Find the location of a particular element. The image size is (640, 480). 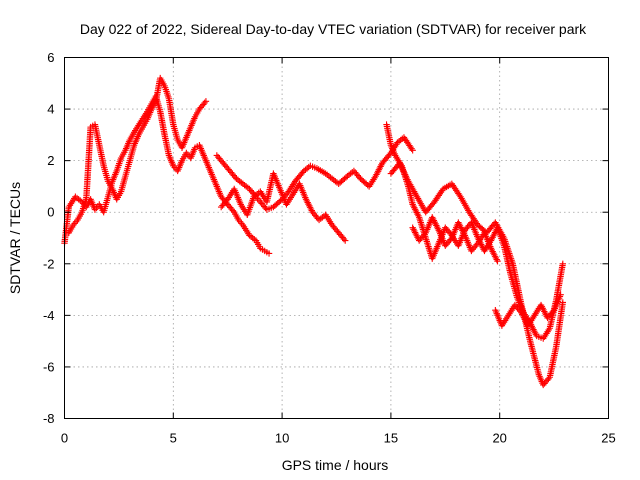

x-tick-label: 10 is located at coordinates (282, 438).